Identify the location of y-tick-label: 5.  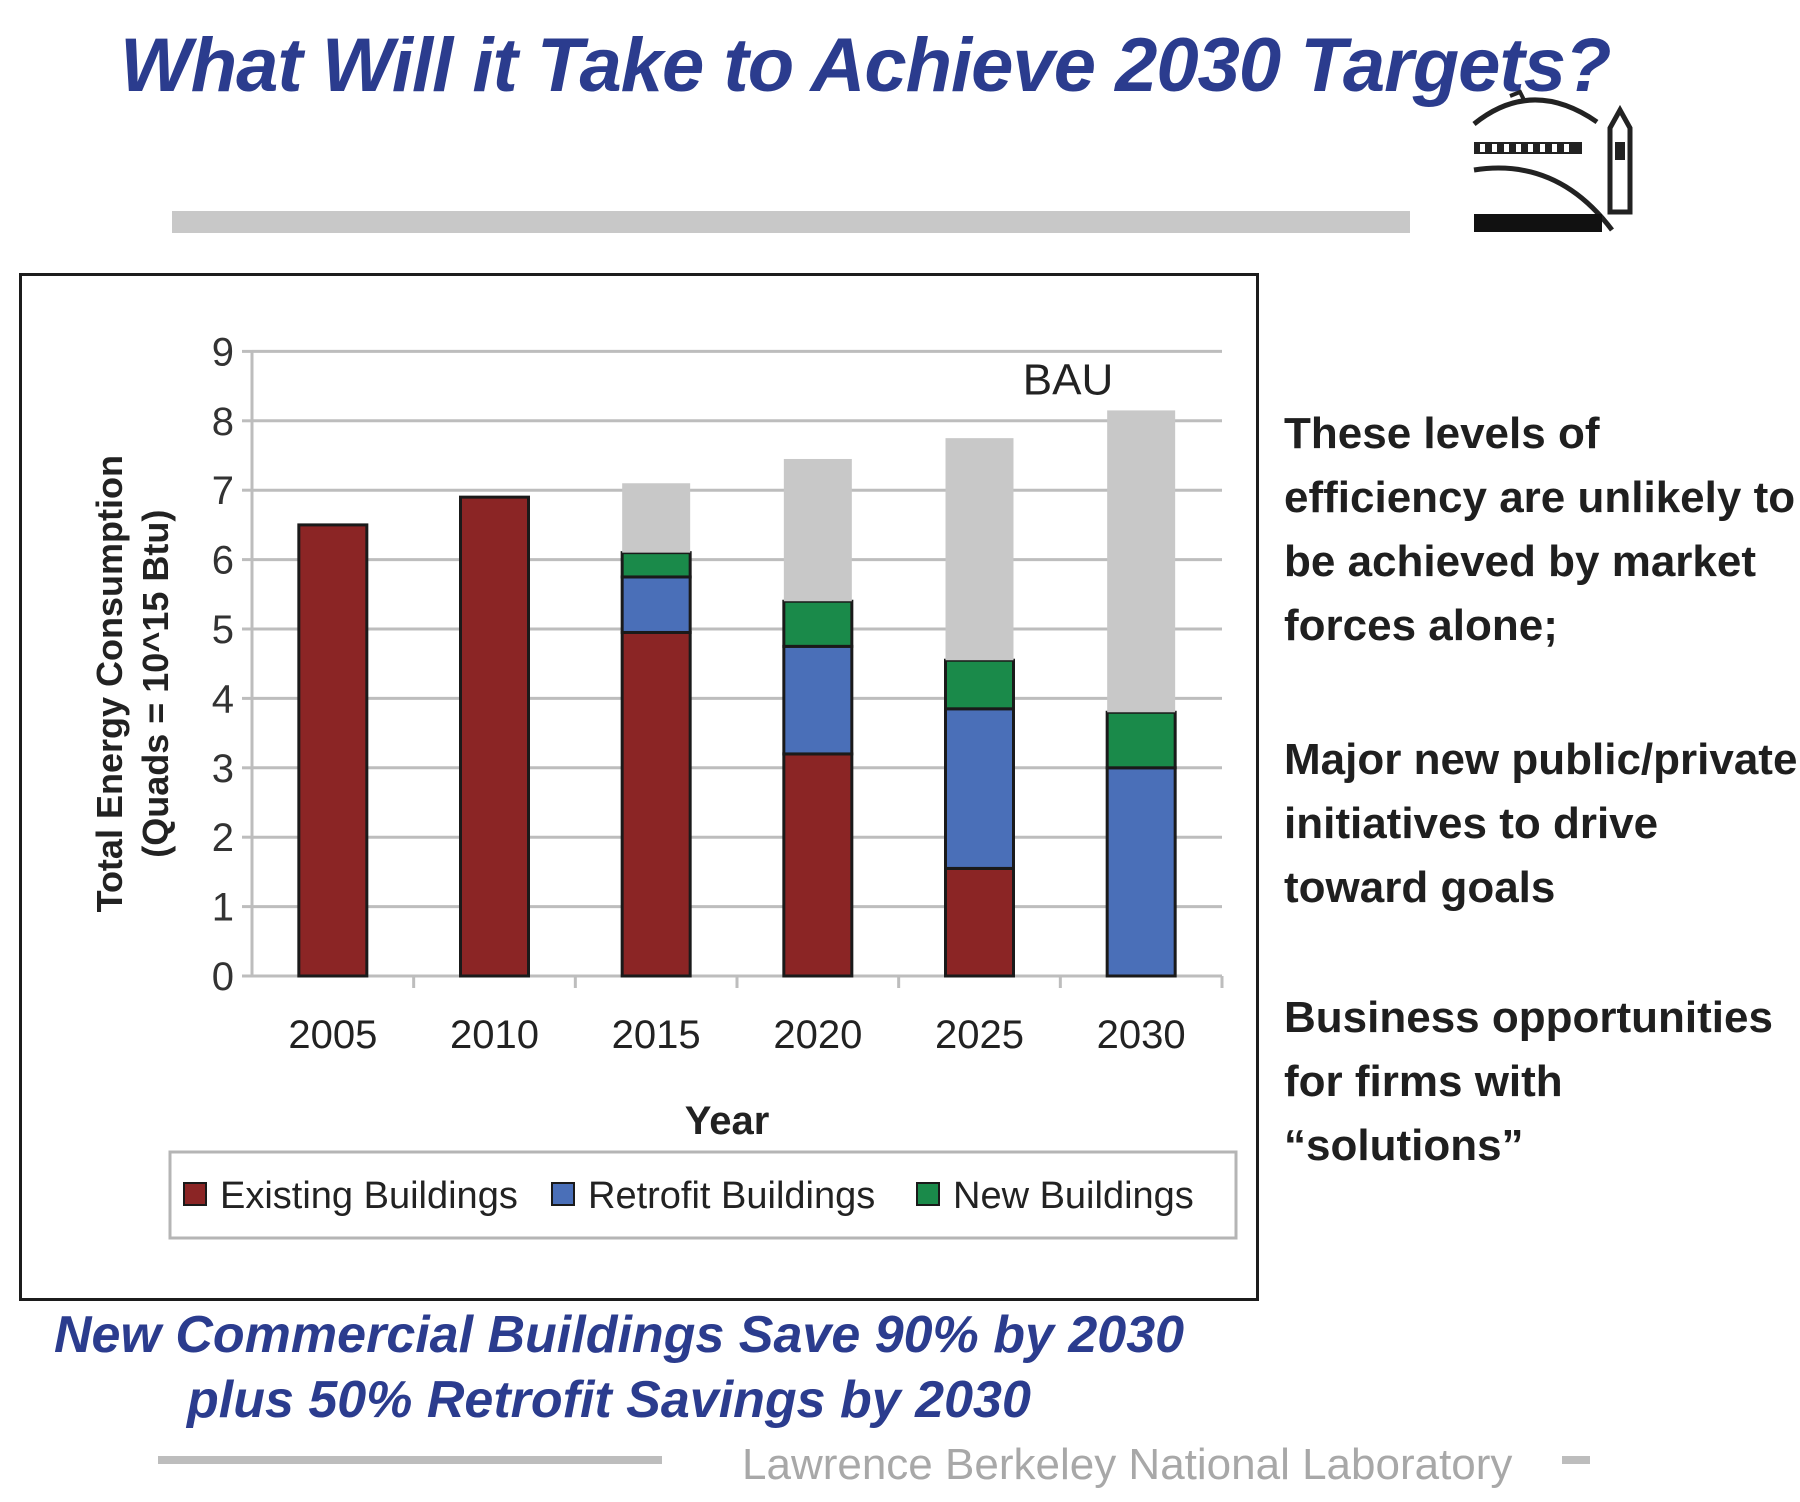
(223, 630).